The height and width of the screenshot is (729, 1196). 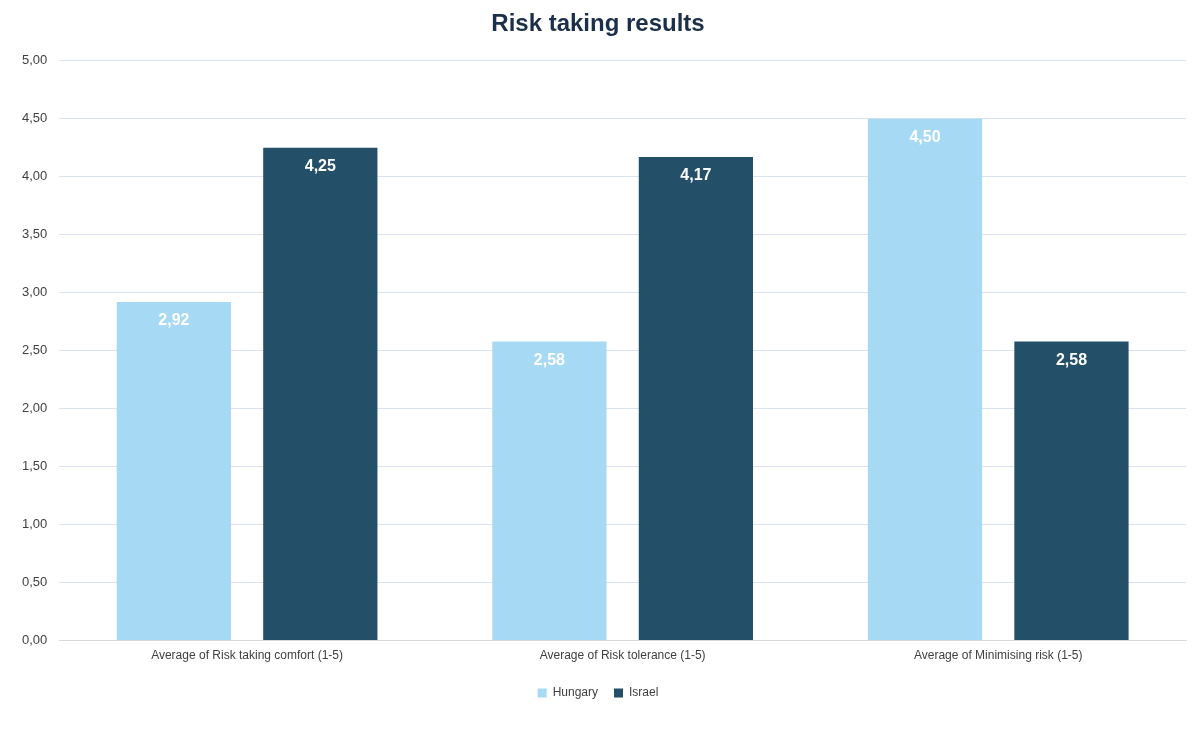 I want to click on y-tick-label: 3,50, so click(x=34, y=234).